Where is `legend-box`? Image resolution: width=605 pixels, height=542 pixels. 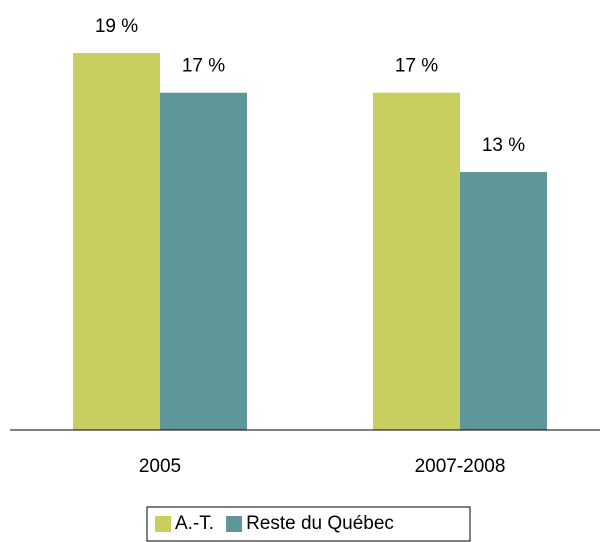 legend-box is located at coordinates (308, 524).